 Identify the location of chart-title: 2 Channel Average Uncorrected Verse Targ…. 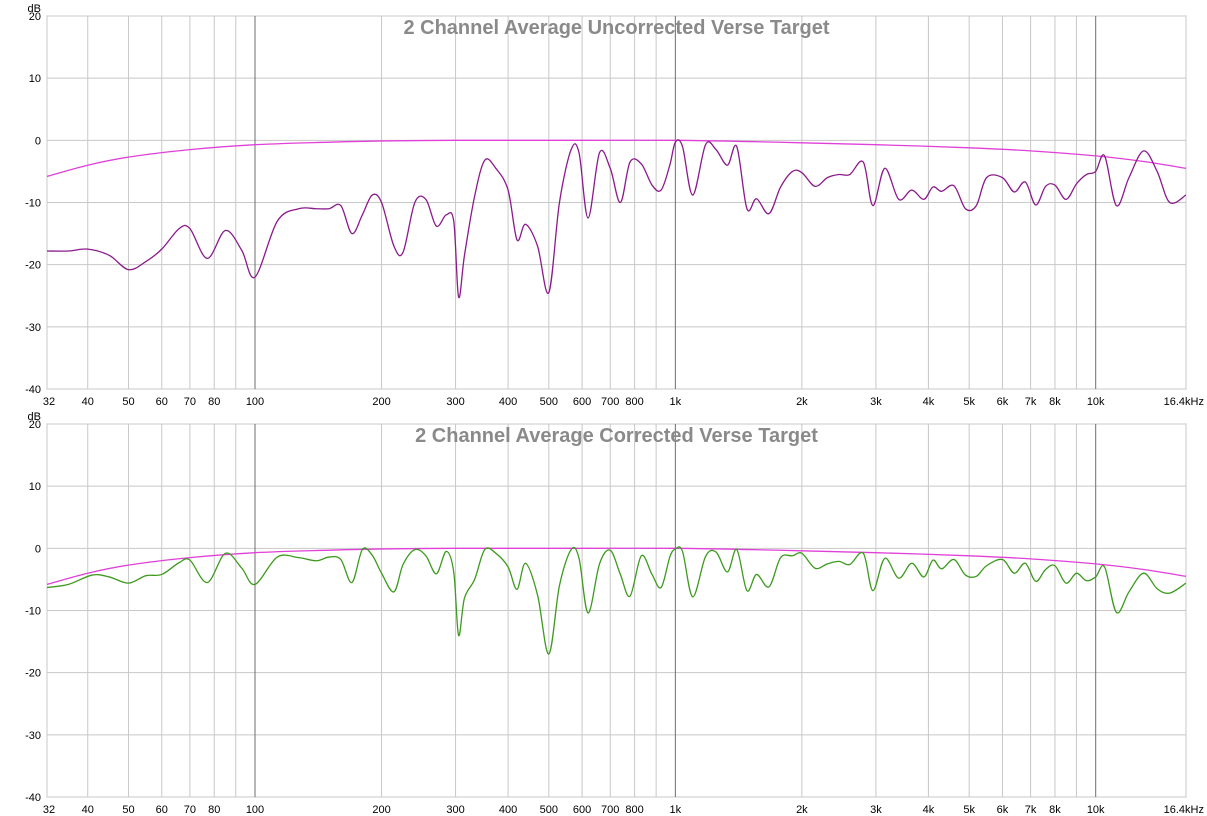
(616, 28).